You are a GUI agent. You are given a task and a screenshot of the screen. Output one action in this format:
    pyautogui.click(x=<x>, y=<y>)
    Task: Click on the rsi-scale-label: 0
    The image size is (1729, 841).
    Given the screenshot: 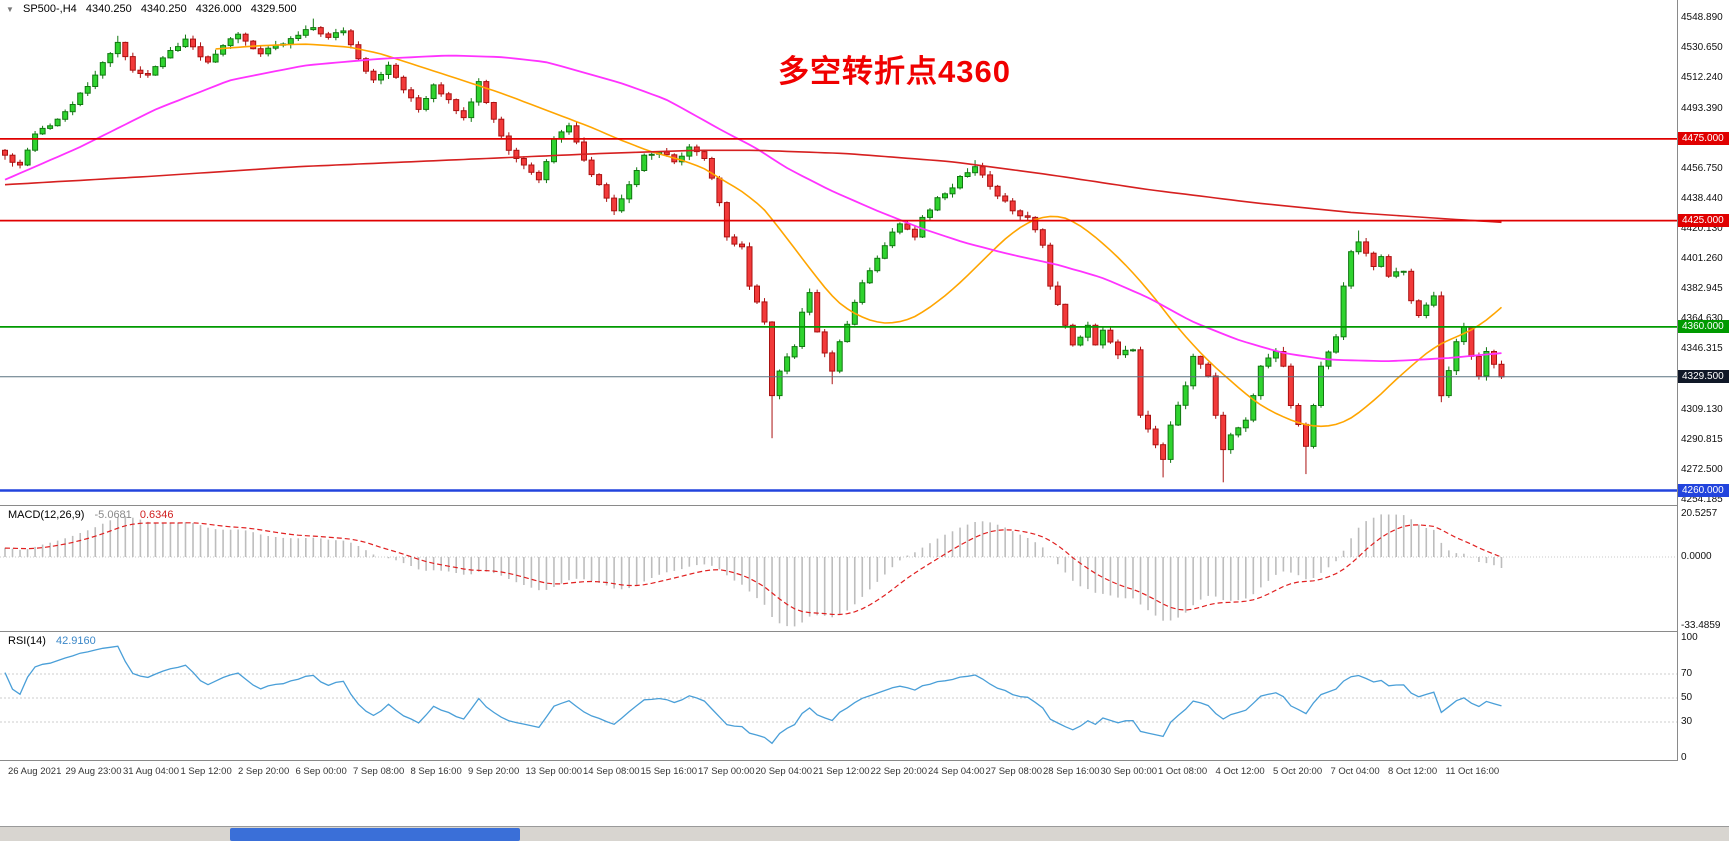 What is the action you would take?
    pyautogui.click(x=1684, y=757)
    